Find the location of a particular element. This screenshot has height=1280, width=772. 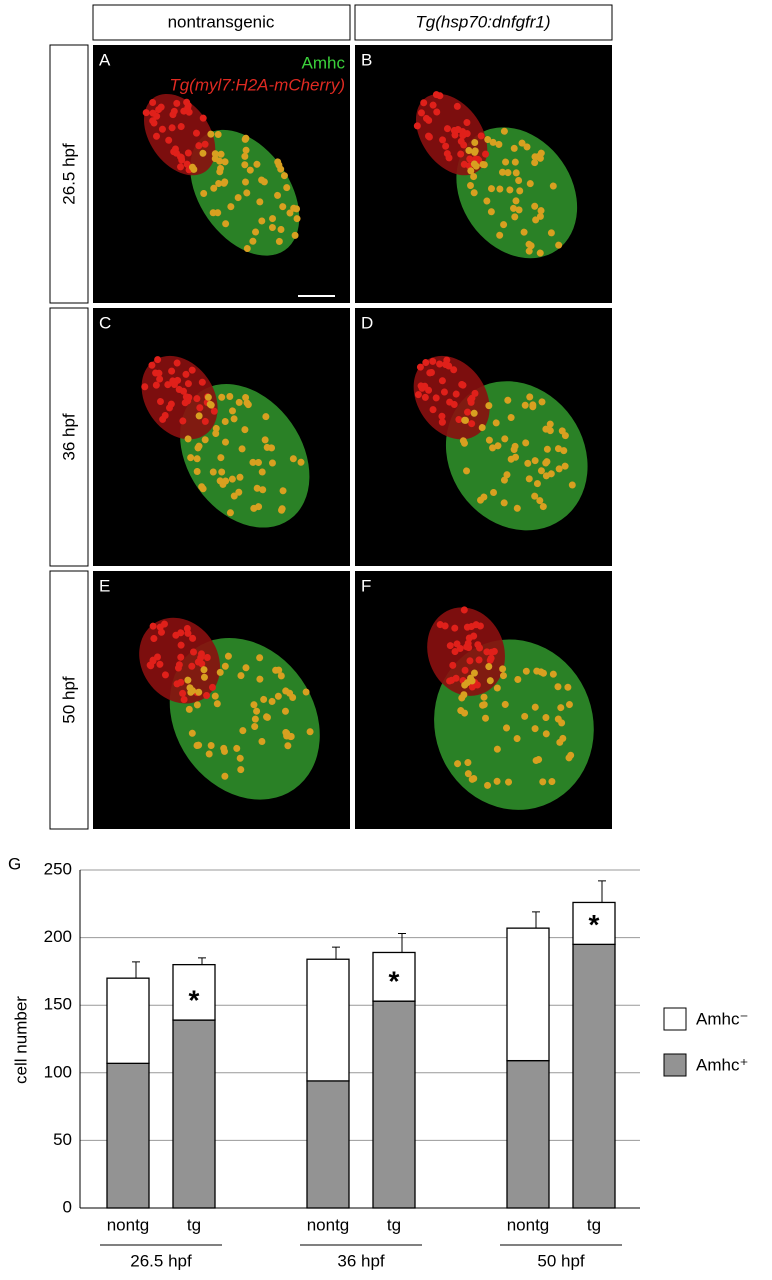

error-bar is located at coordinates (602, 891).